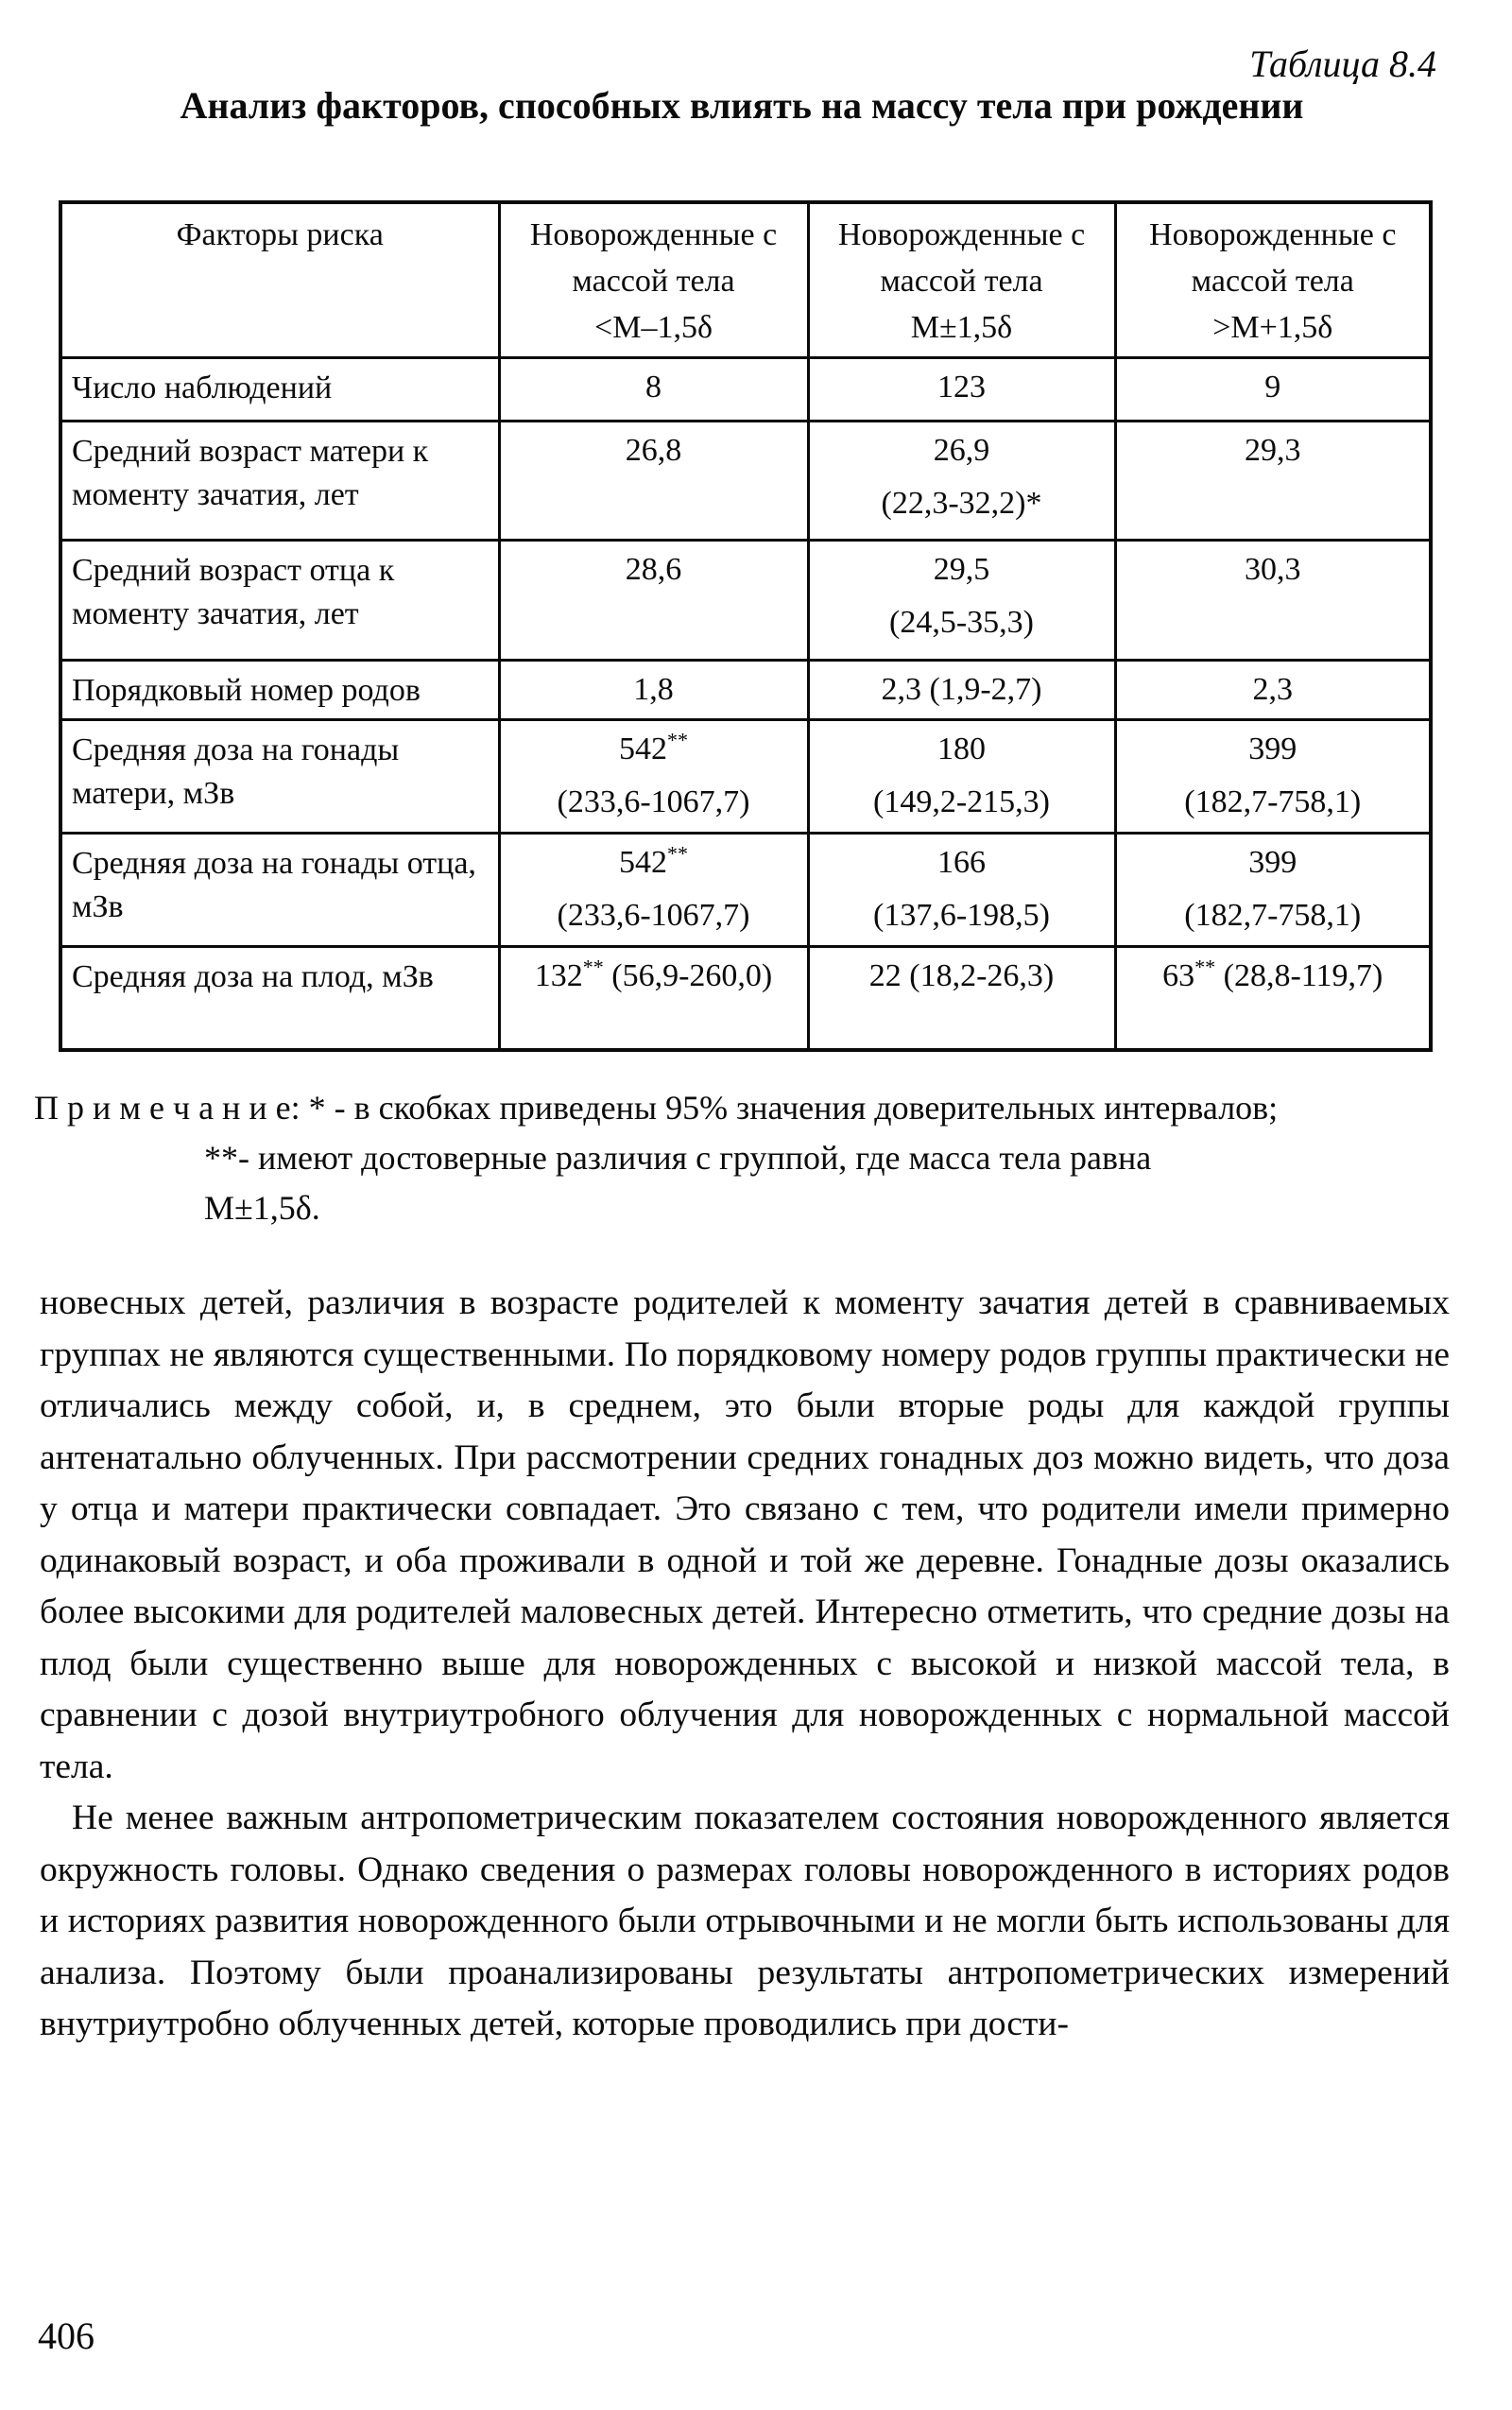 Image resolution: width=1512 pixels, height=2410 pixels. Describe the element at coordinates (961, 481) in the screenshot. I see `value-cell: 26,9 (22,3-32,2)*` at that location.